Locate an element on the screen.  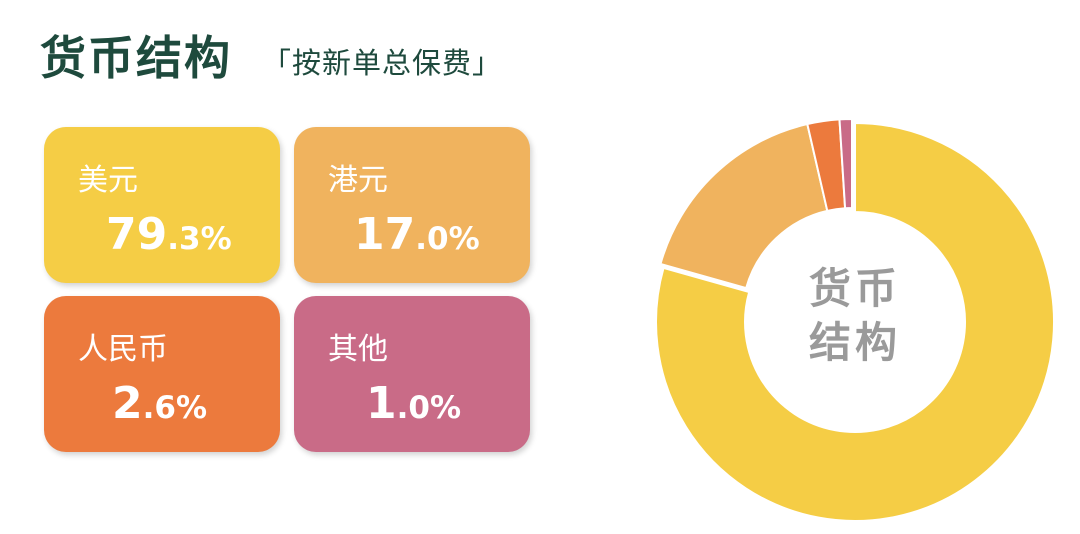
card-cny: 人民币 2.6% is located at coordinates (162, 374).